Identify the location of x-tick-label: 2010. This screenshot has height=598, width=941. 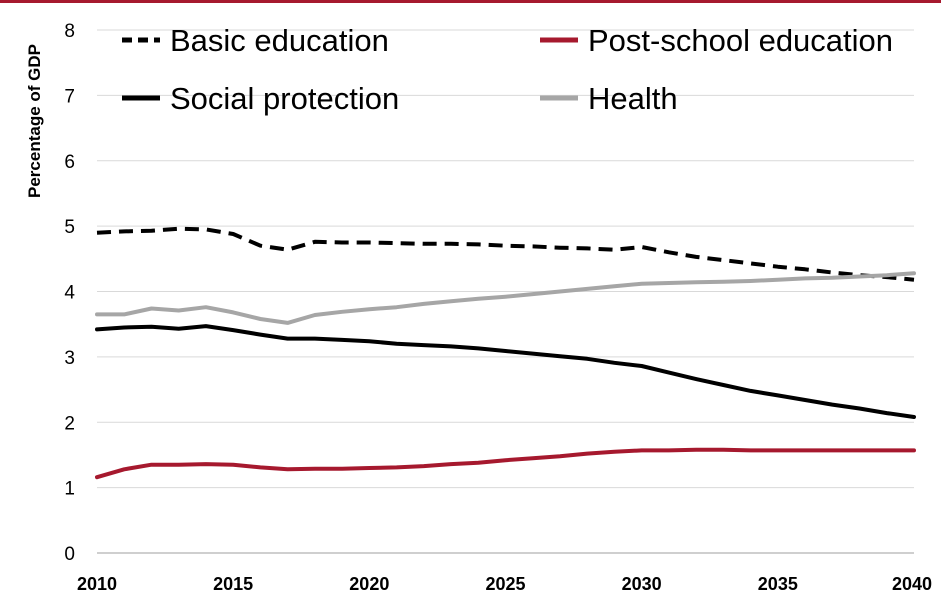
(97, 584).